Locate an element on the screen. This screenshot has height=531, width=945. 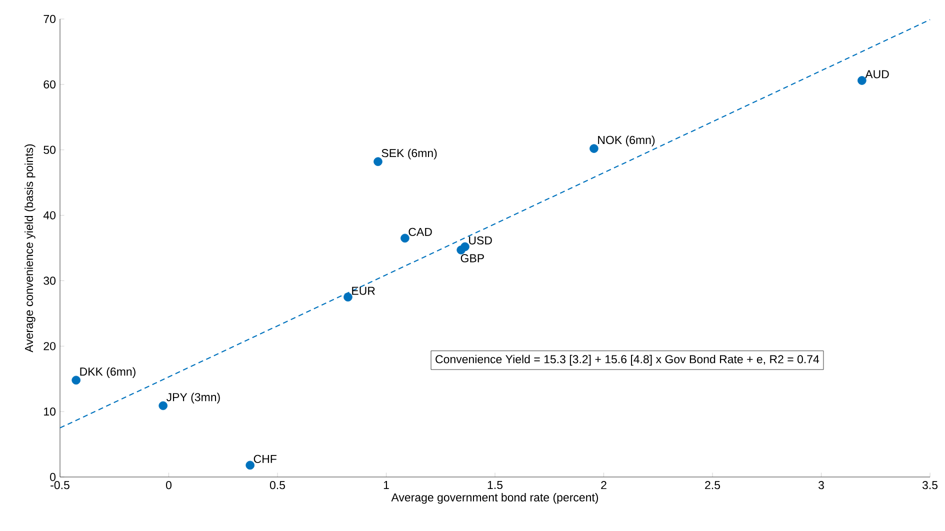
y-tick-label: 10 is located at coordinates (50, 411).